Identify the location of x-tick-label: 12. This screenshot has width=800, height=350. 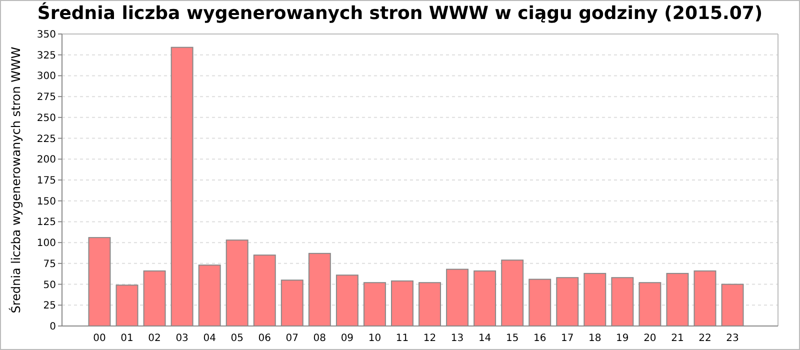
(429, 338).